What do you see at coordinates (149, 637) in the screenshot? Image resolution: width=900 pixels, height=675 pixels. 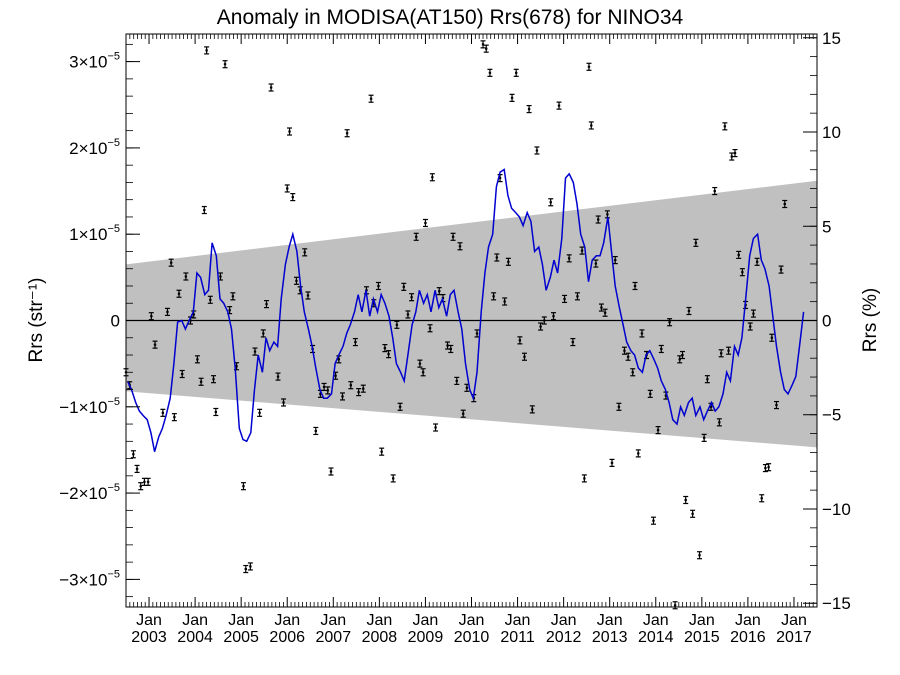 I see `x-tick-year-label: 2003` at bounding box center [149, 637].